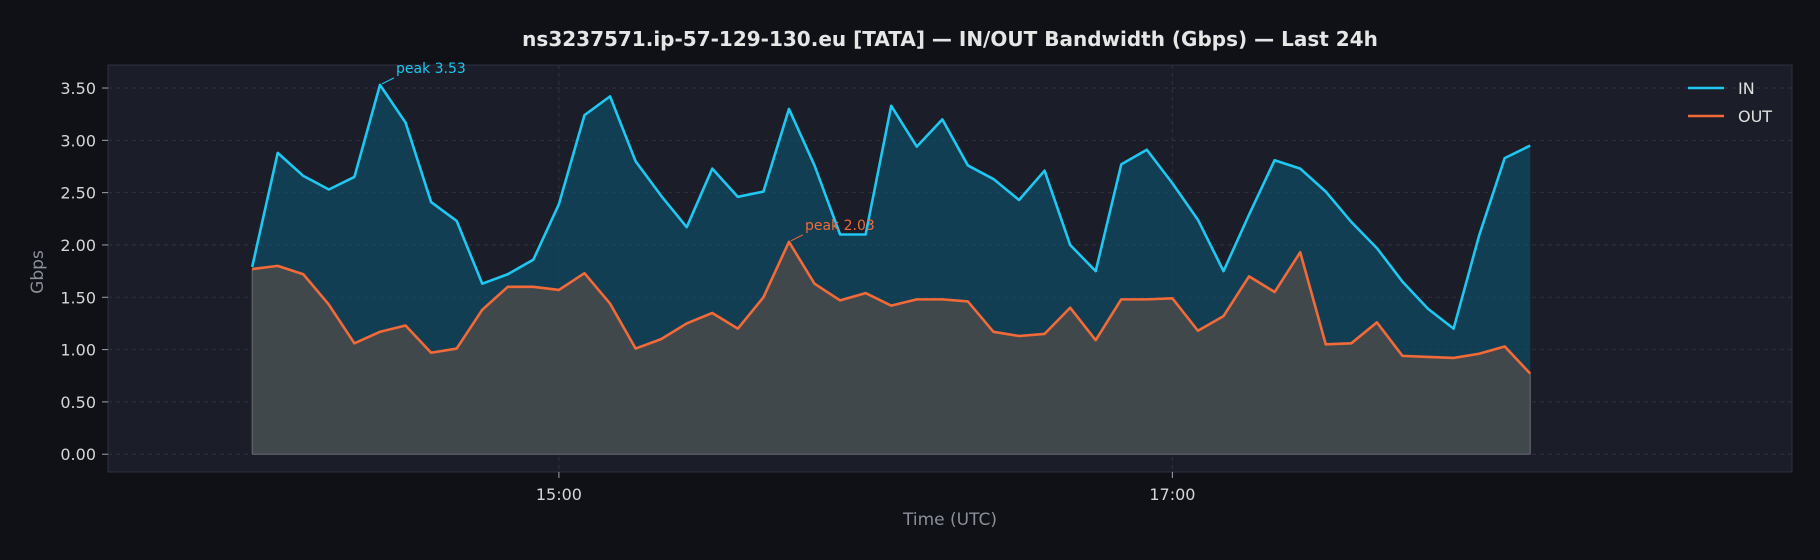 This screenshot has width=1820, height=560. Describe the element at coordinates (78, 402) in the screenshot. I see `y-tick-label: 0.50` at that location.